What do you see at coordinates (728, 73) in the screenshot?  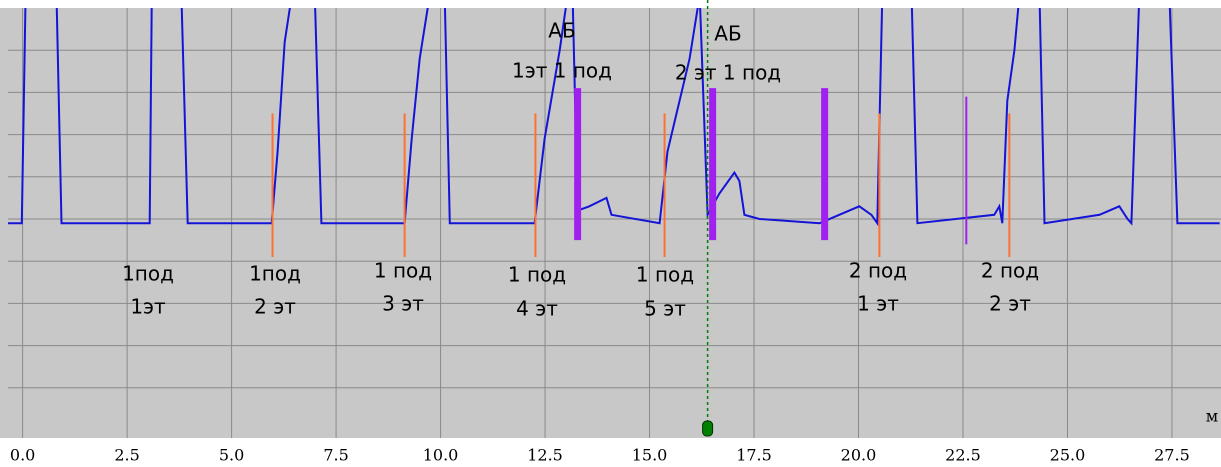 I see `annotation: 2 эт 1 под` at bounding box center [728, 73].